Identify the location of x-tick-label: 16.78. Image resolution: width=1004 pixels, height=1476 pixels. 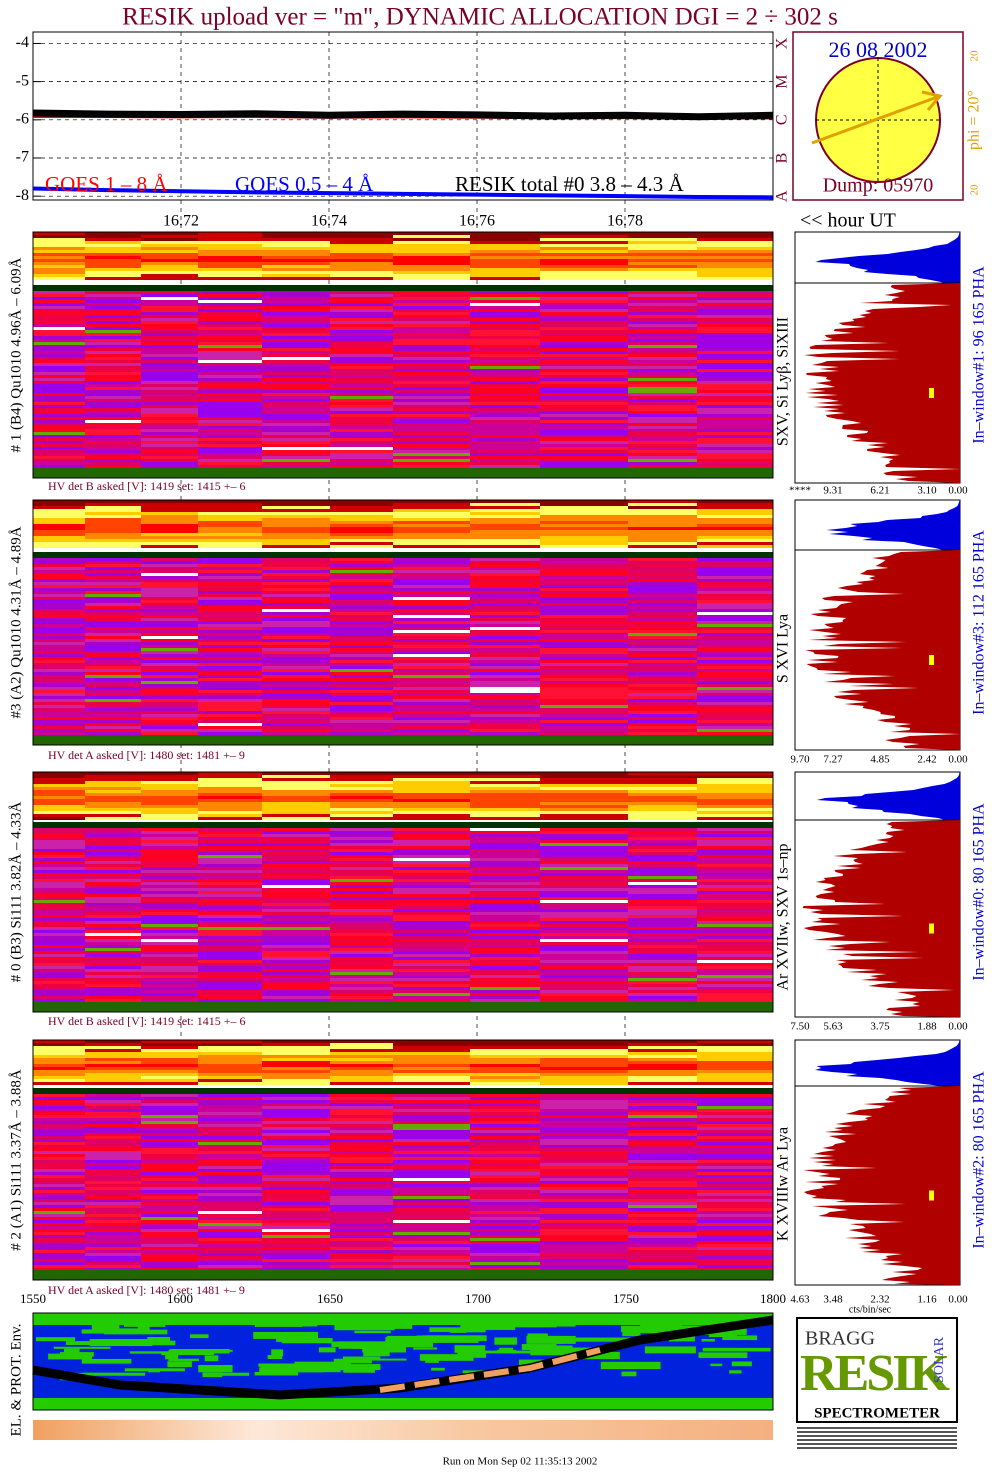
(625, 221).